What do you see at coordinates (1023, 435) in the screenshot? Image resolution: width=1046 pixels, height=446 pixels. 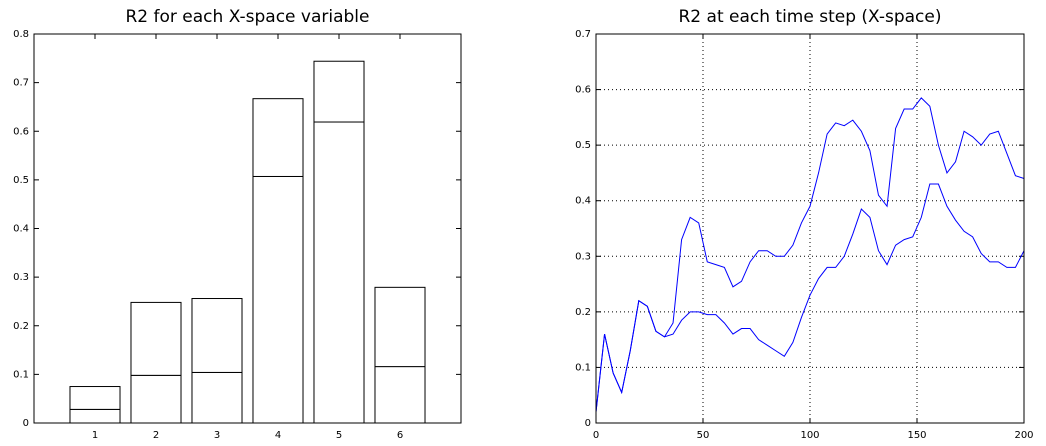 I see `x-tick-label: 200` at bounding box center [1023, 435].